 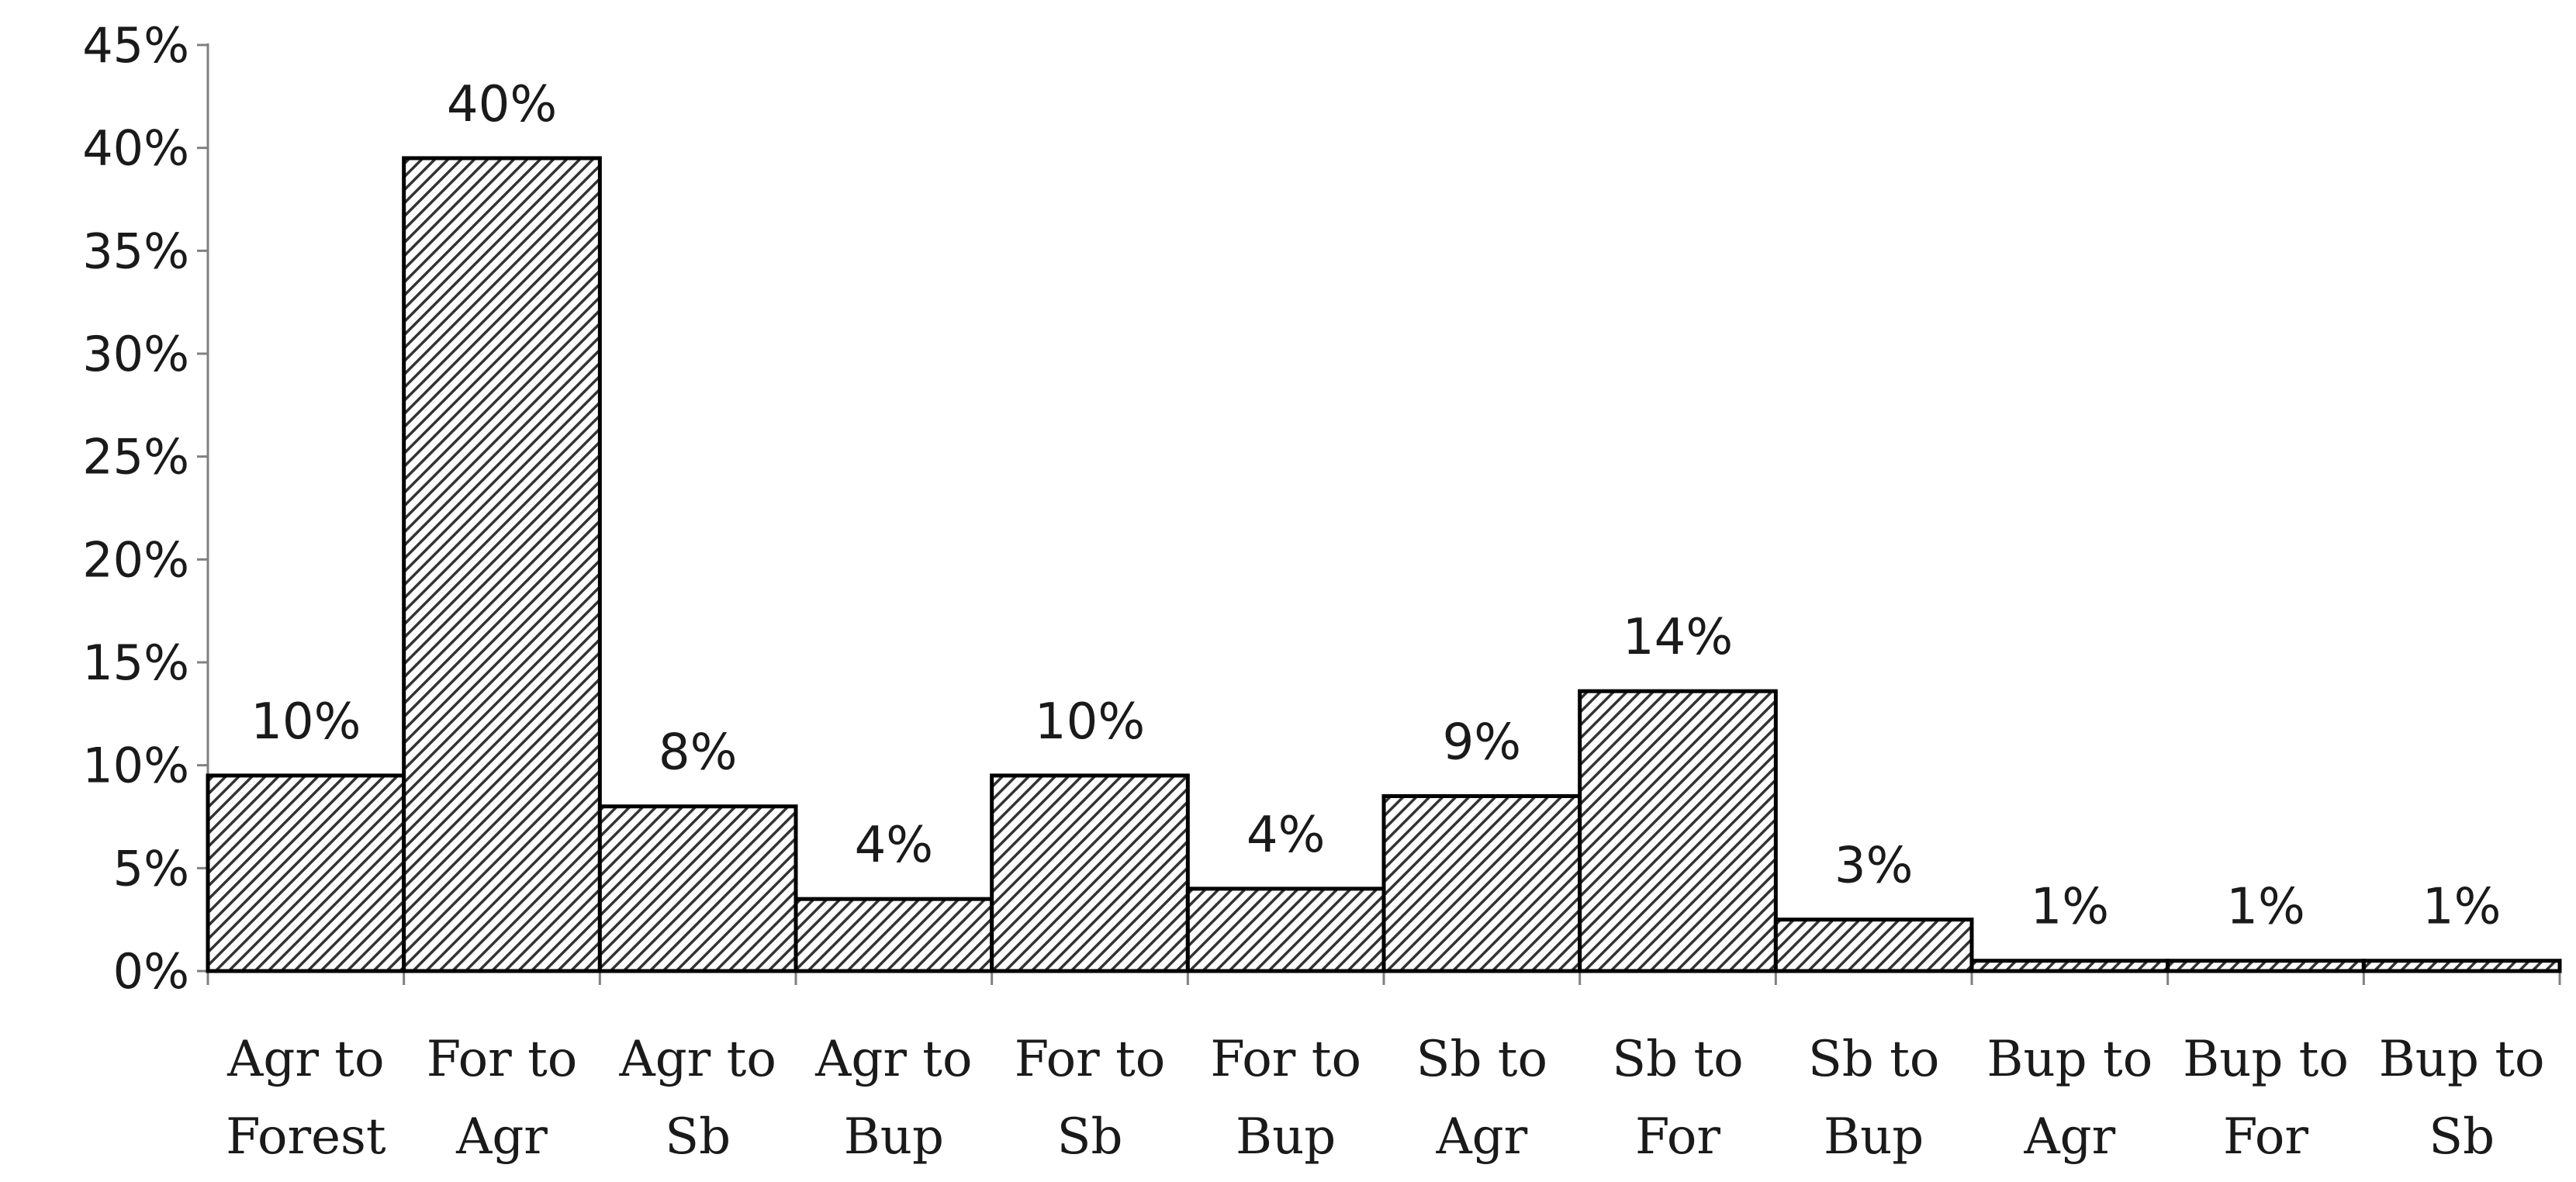 I want to click on data-label: 14%, so click(x=1678, y=637).